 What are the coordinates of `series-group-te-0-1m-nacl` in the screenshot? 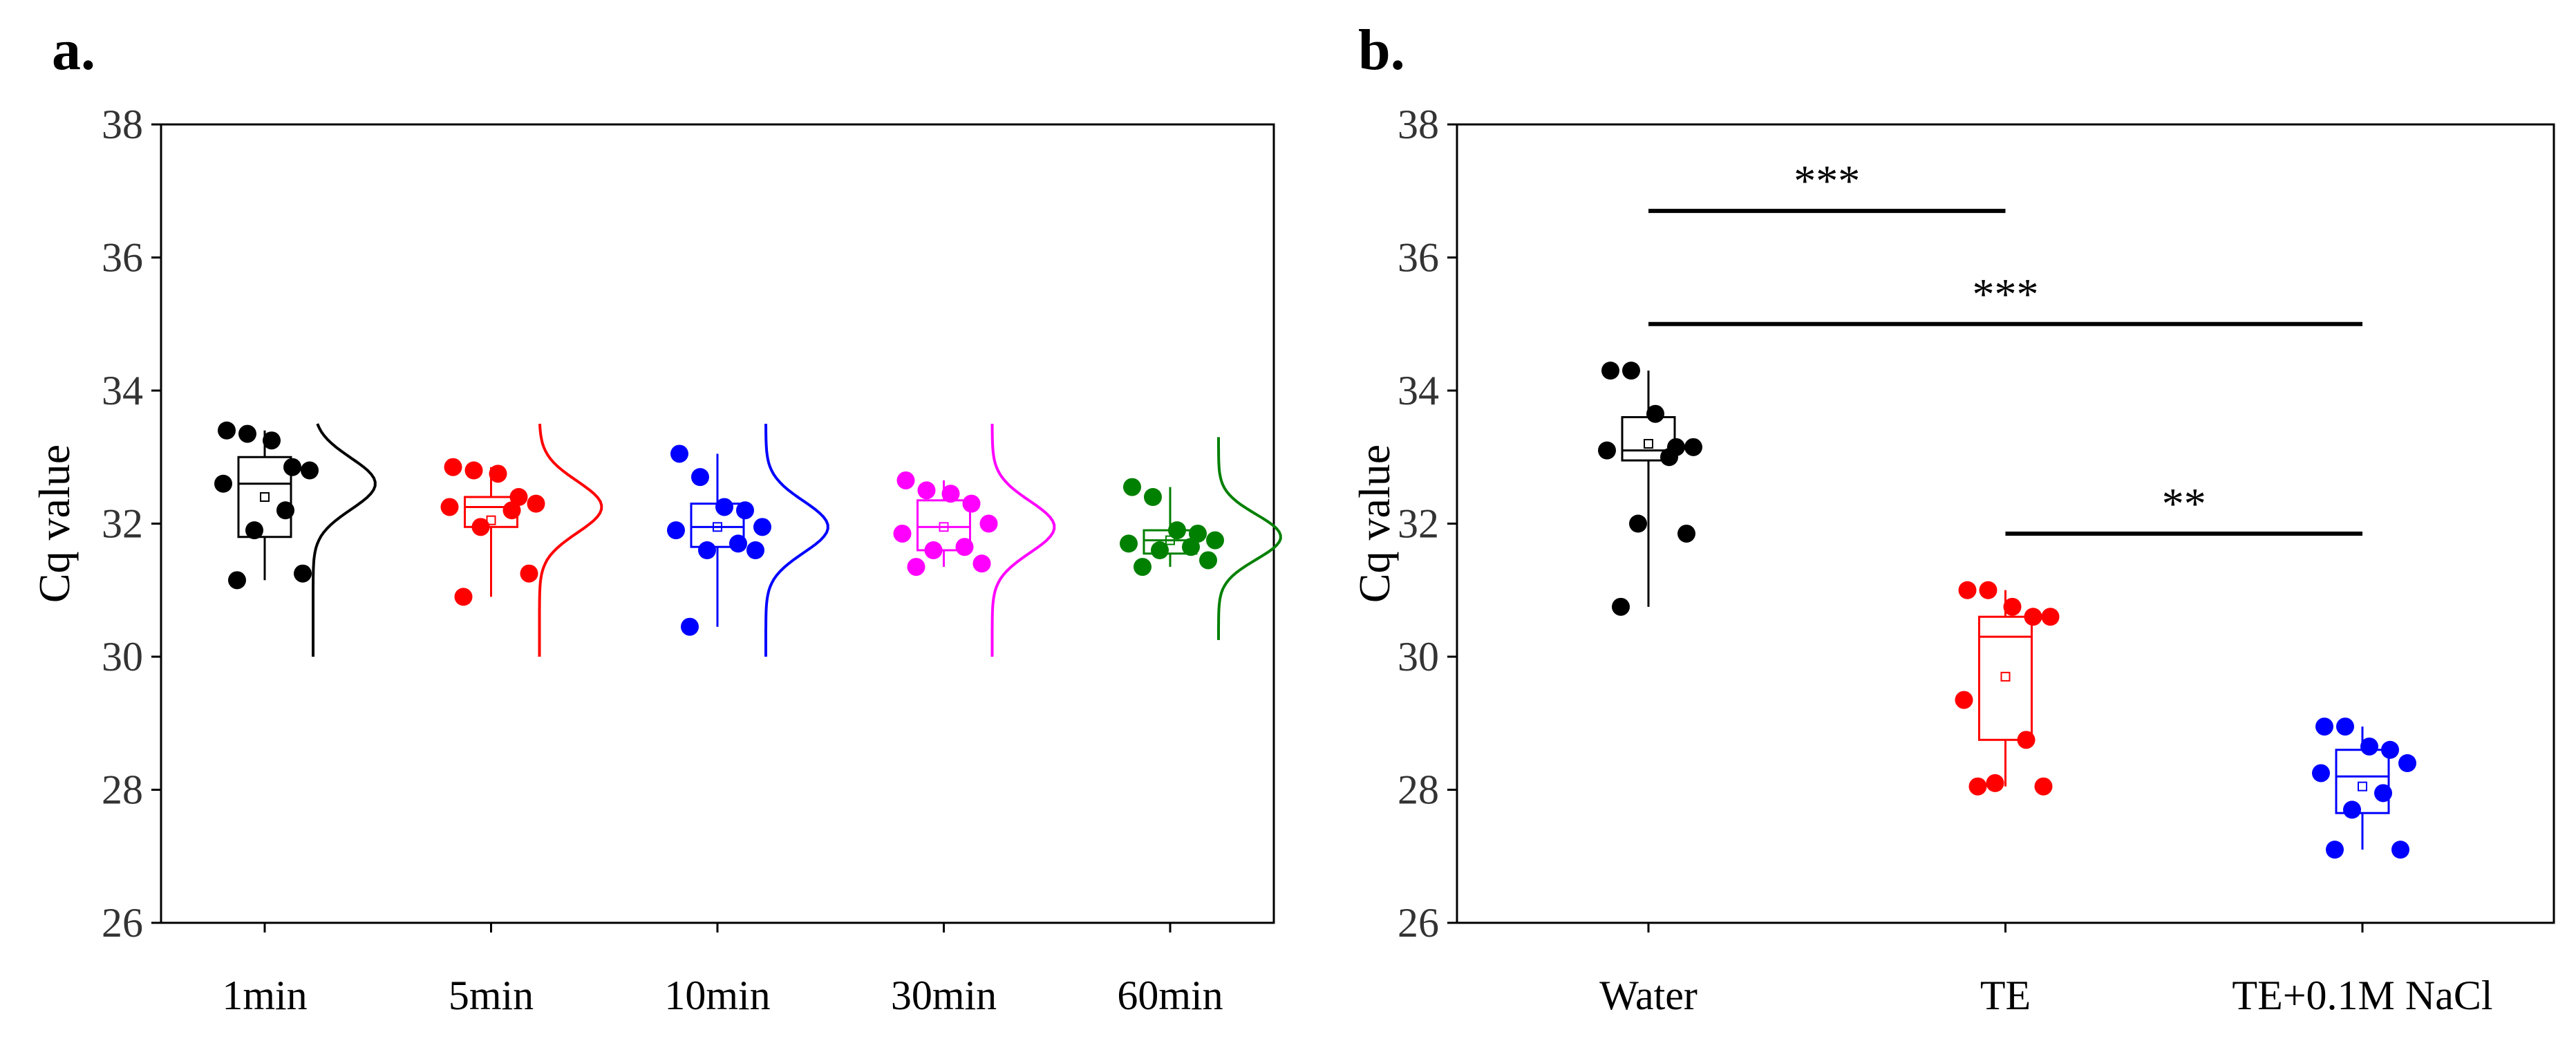 It's located at (2364, 788).